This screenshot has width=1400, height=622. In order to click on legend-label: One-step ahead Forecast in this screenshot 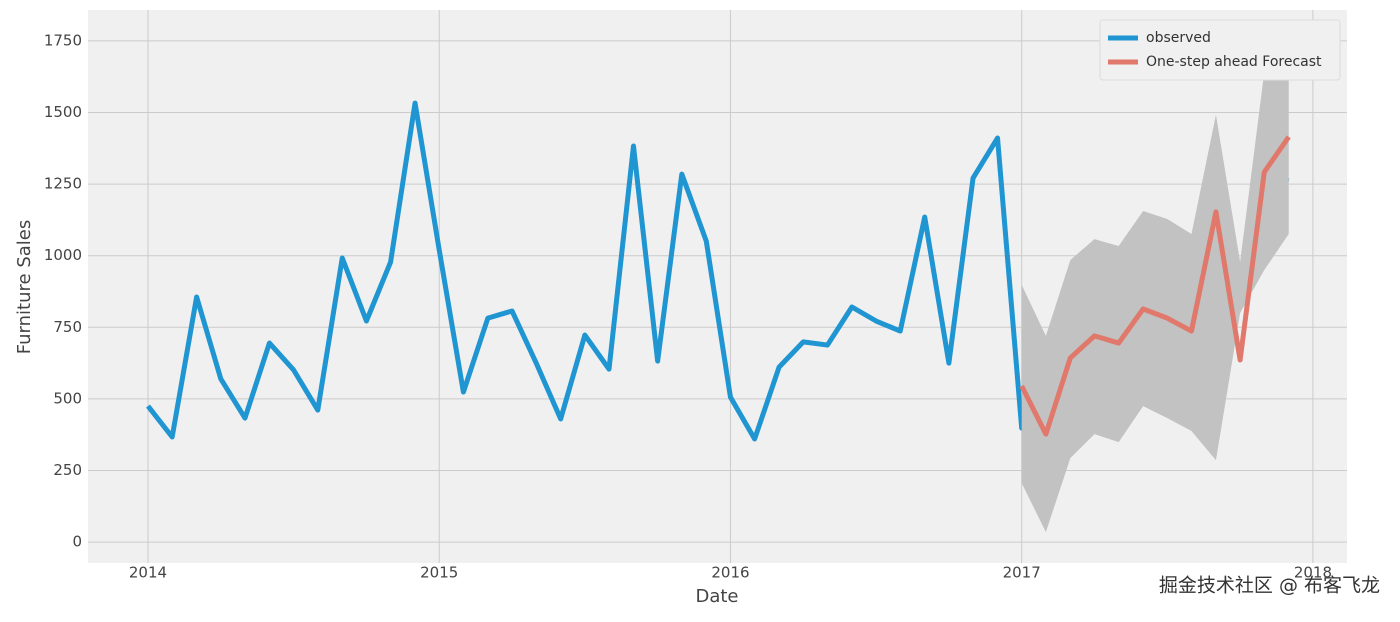, I will do `click(1234, 62)`.